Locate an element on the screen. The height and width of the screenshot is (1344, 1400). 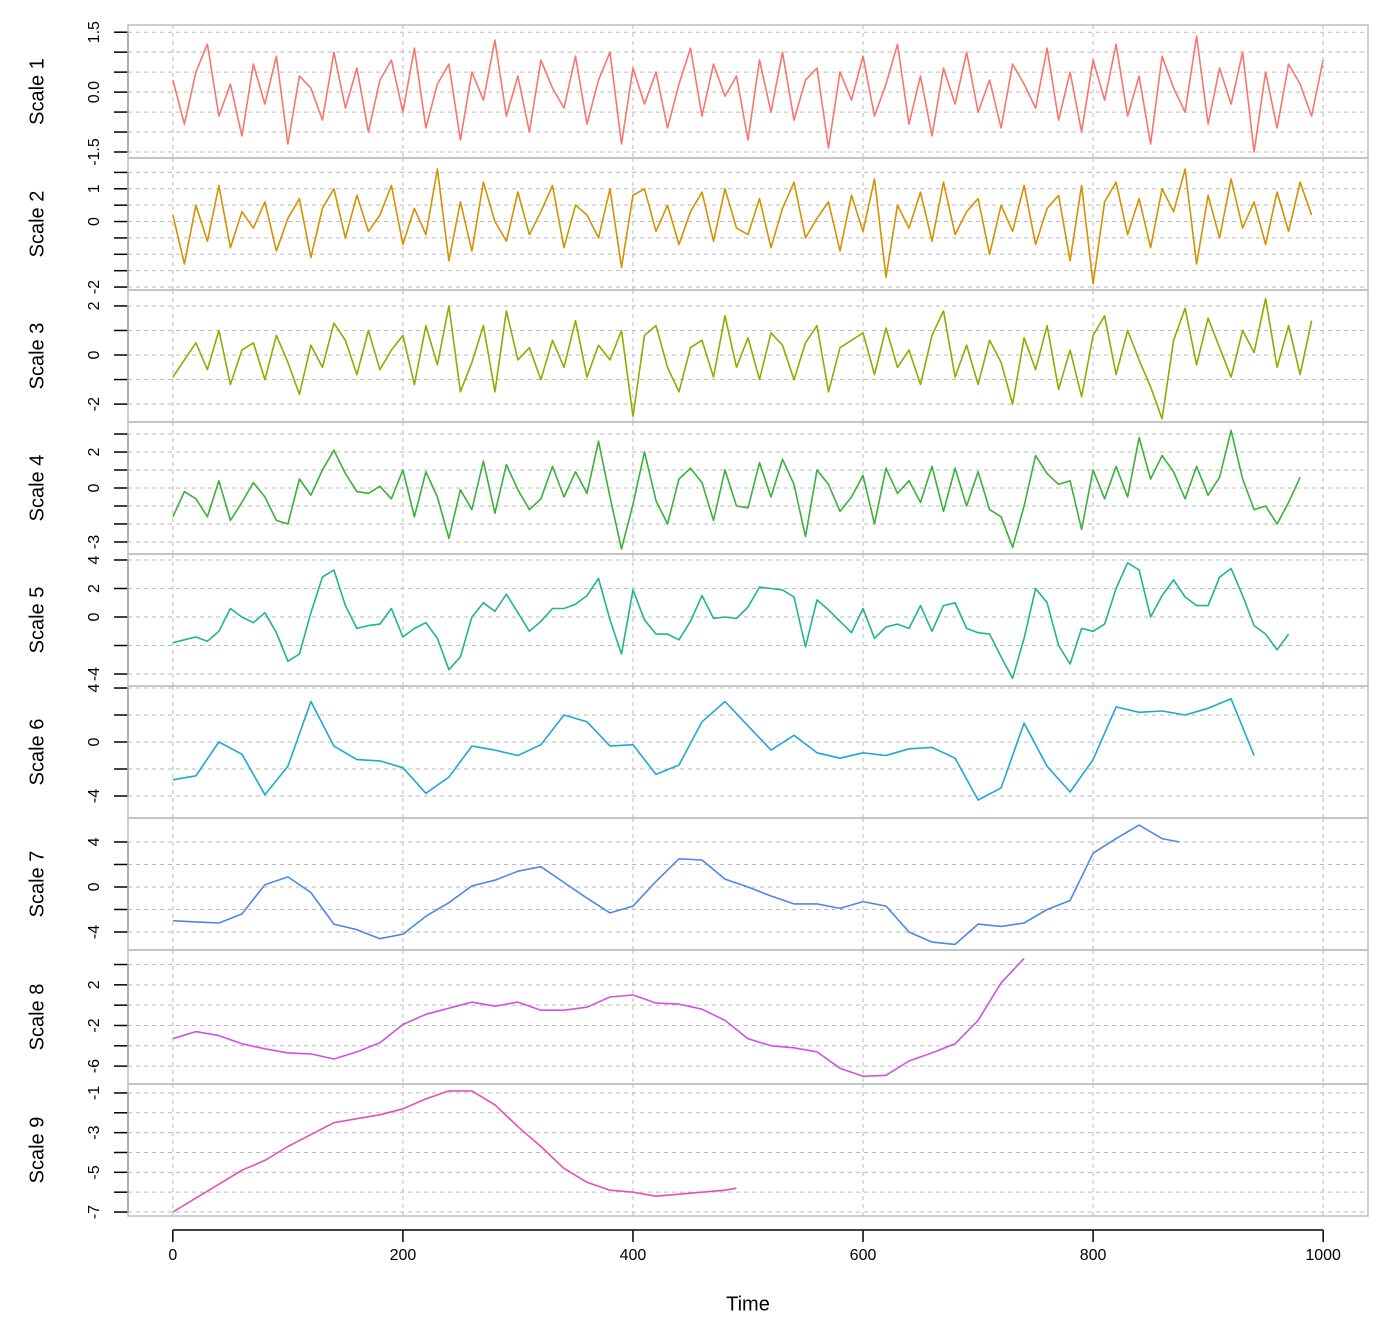
y-tick-label: 1 is located at coordinates (94, 188).